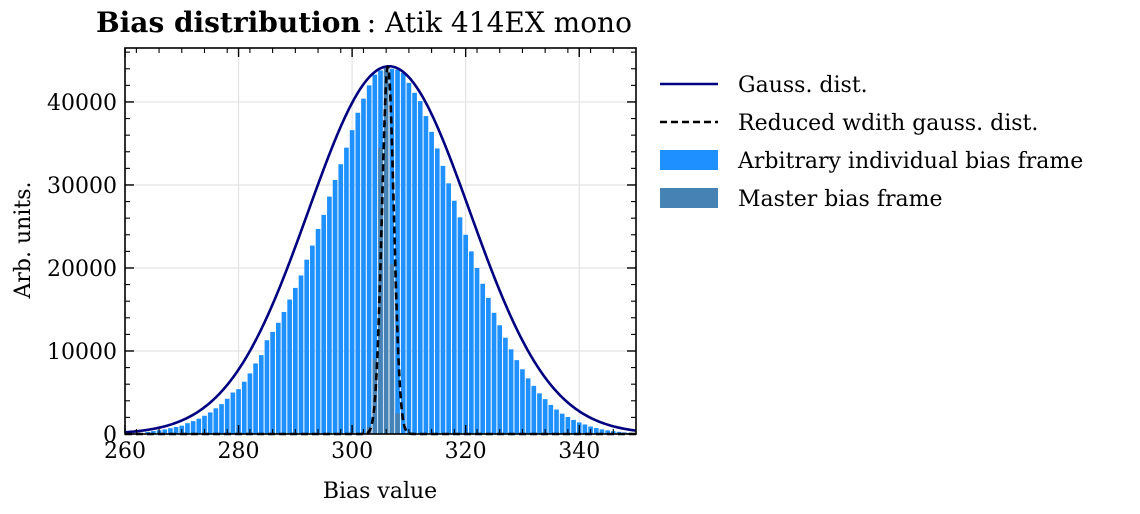 Image resolution: width=1140 pixels, height=514 pixels. Describe the element at coordinates (579, 451) in the screenshot. I see `x-tick-label: 340` at that location.